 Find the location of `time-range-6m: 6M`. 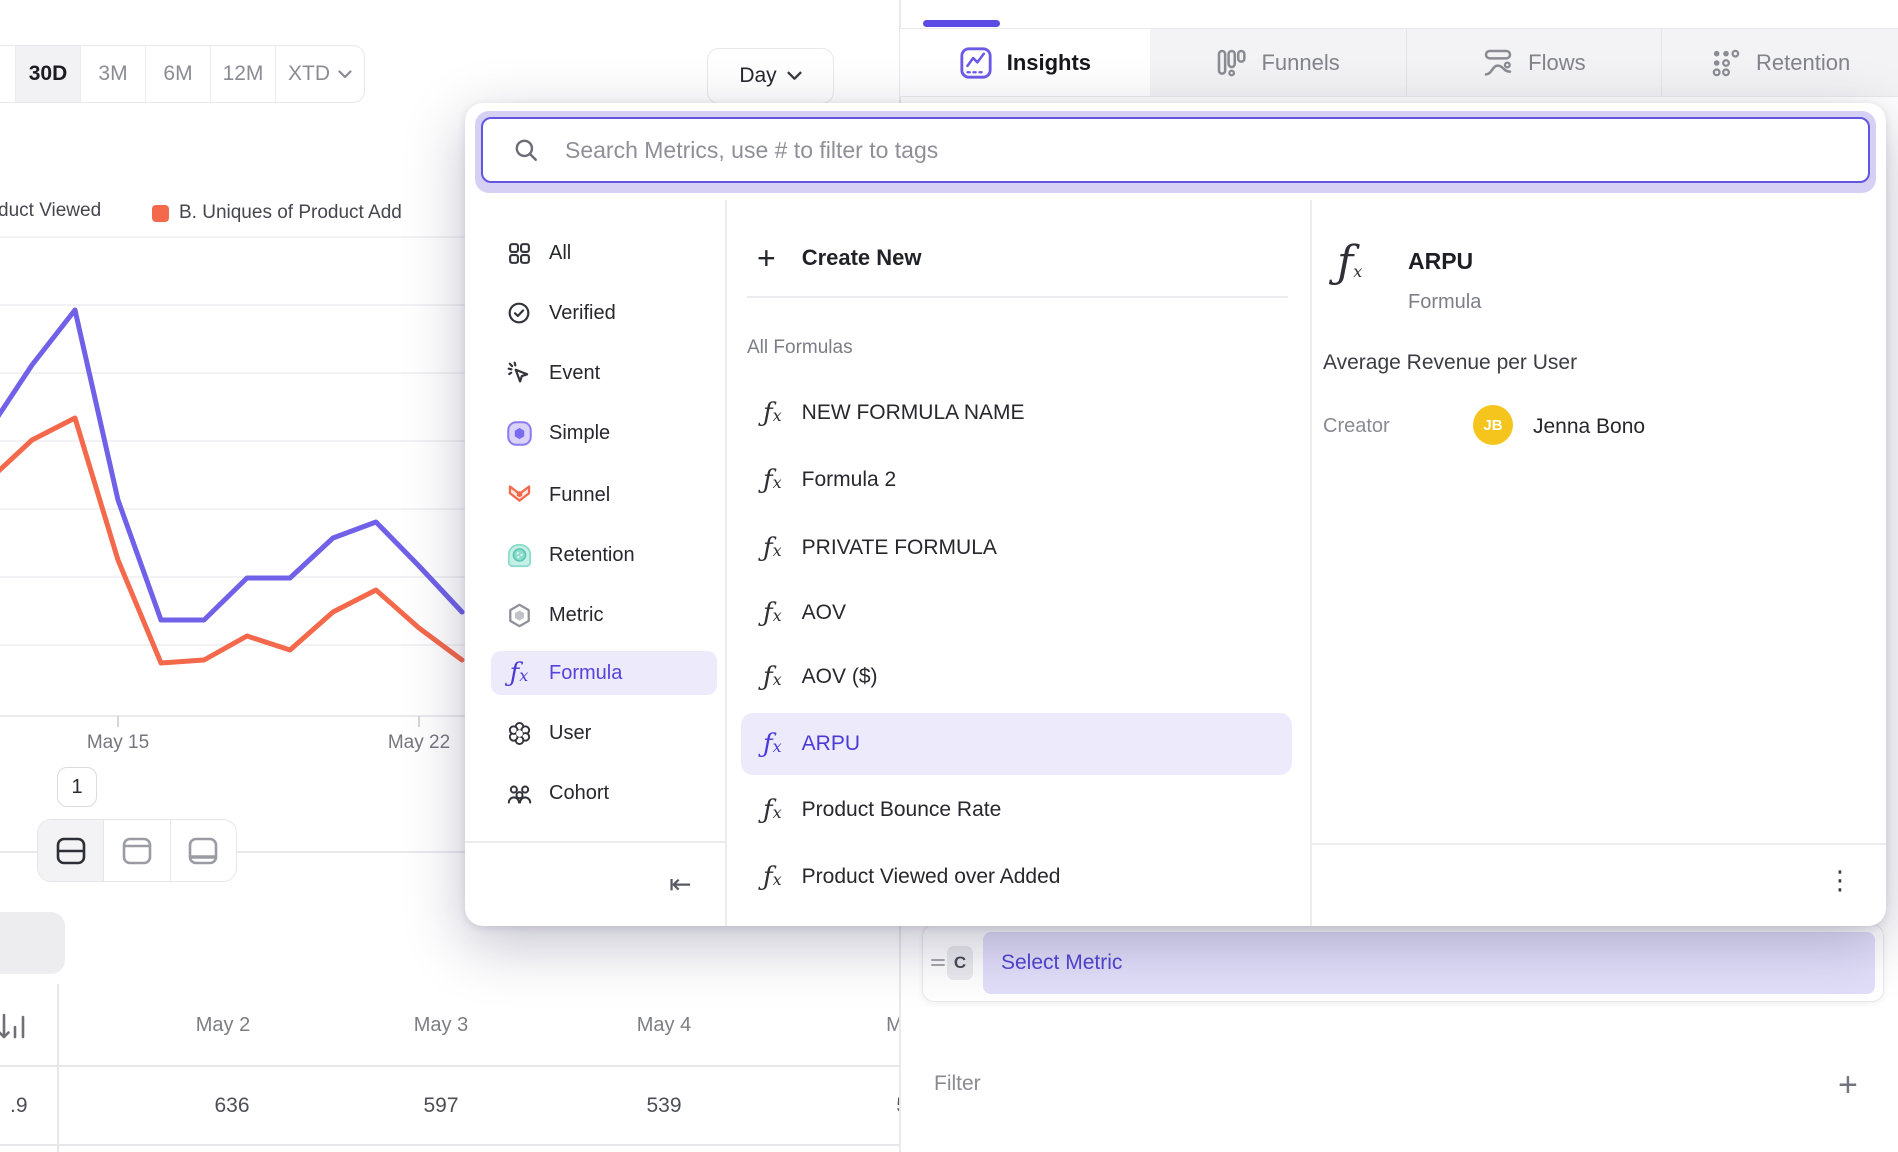

time-range-6m: 6M is located at coordinates (177, 74).